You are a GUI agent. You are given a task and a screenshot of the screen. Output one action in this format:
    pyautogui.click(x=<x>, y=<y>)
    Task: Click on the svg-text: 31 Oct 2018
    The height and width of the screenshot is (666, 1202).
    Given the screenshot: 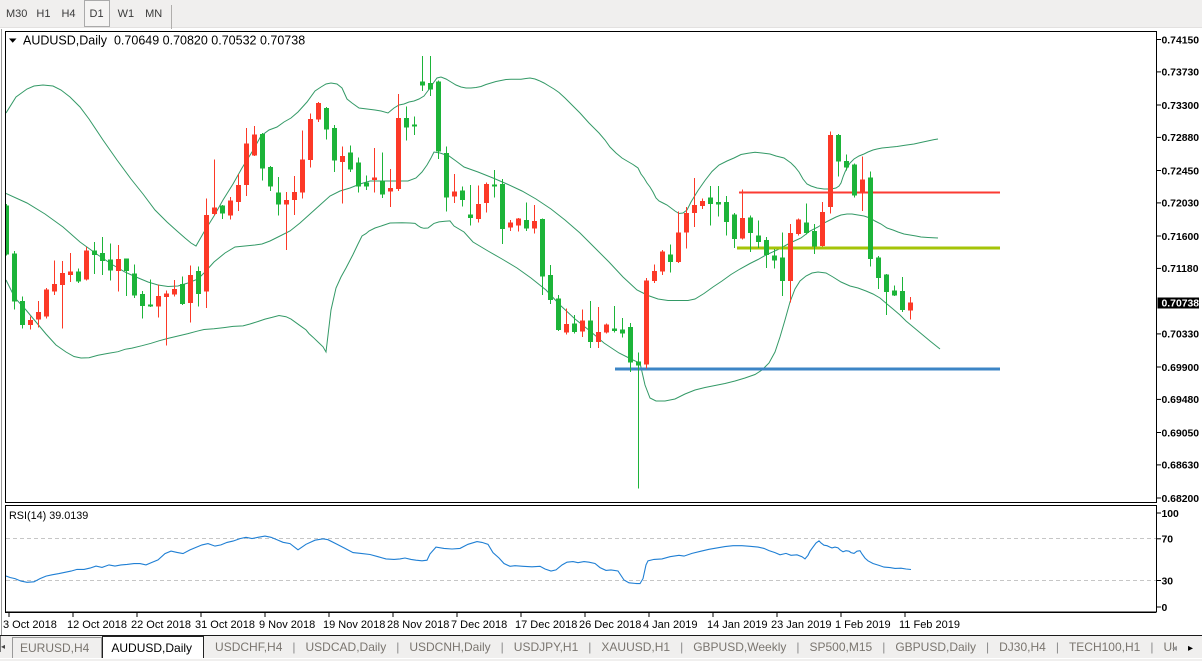 What is the action you would take?
    pyautogui.click(x=225, y=625)
    